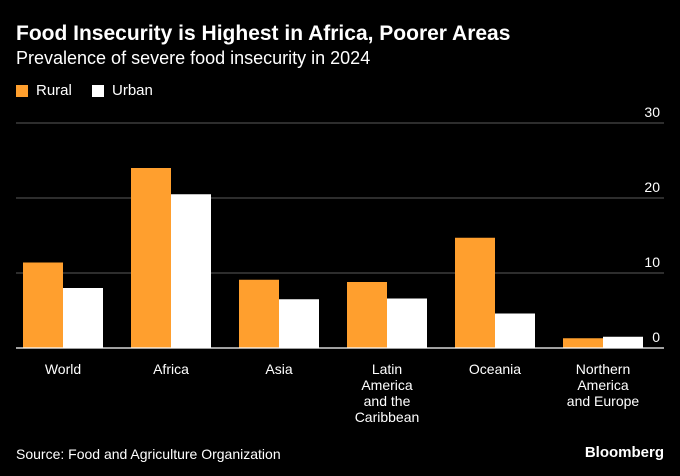  Describe the element at coordinates (132, 90) in the screenshot. I see `legend-label-urban: Urban` at that location.